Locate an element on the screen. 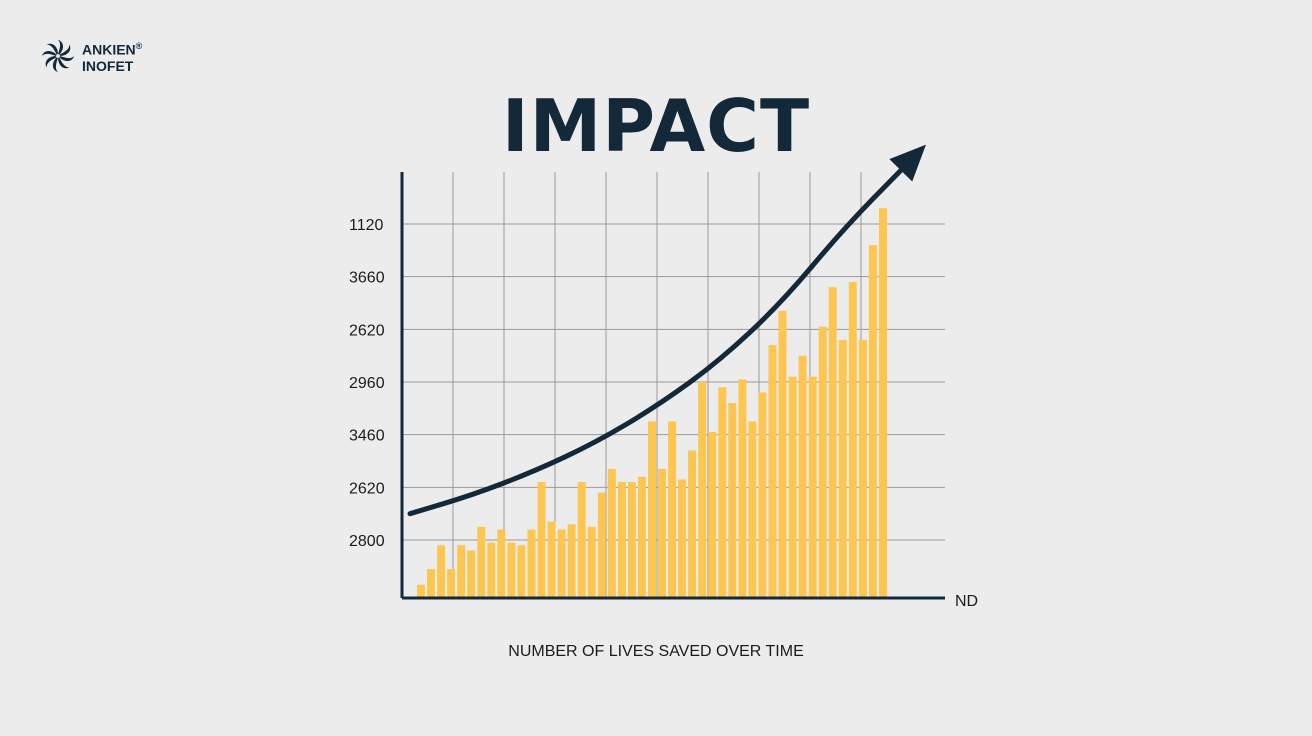 The width and height of the screenshot is (1312, 736). y-tick-label-3: 2960 is located at coordinates (367, 383).